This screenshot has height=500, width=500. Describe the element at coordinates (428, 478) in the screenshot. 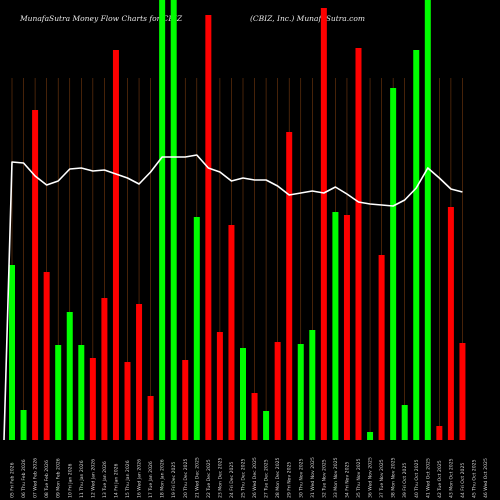

I see `x-tick-label: 41 Wed Oct 2025` at that location.